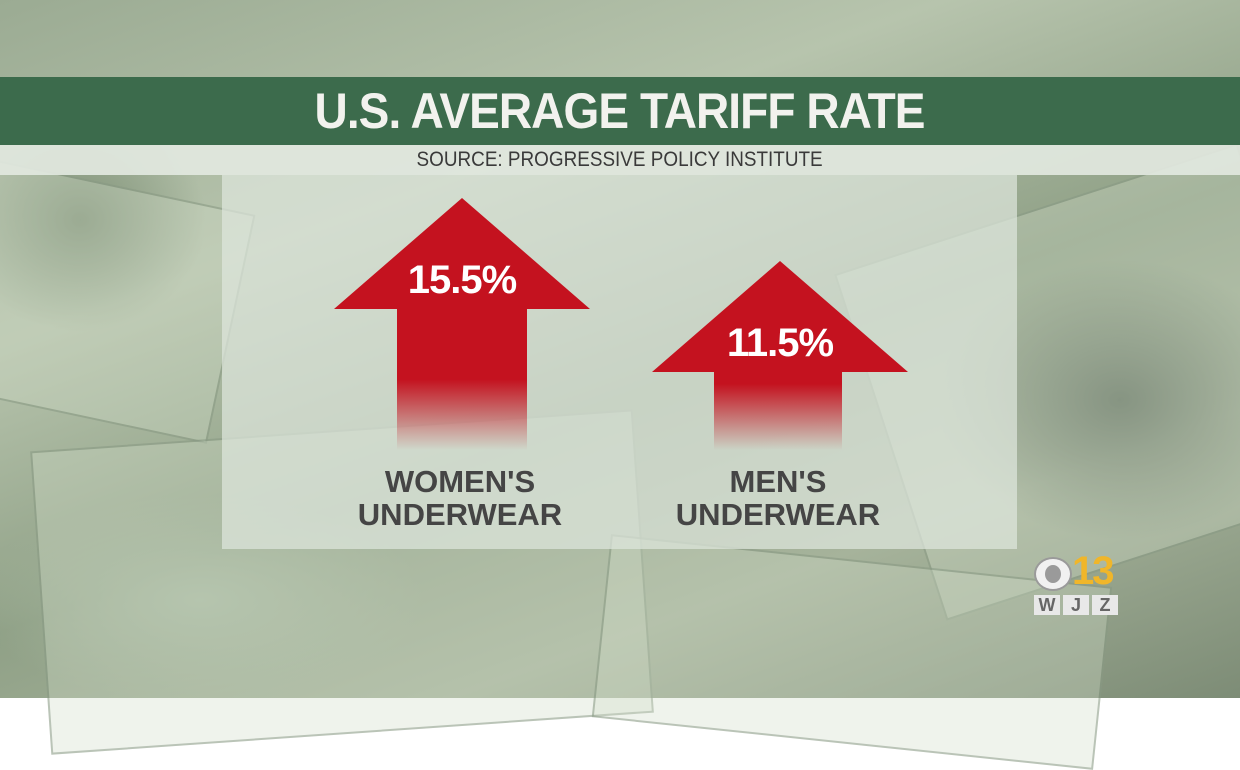 This screenshot has height=770, width=1240. I want to click on station-logo: 13 W J Z, so click(1080, 583).